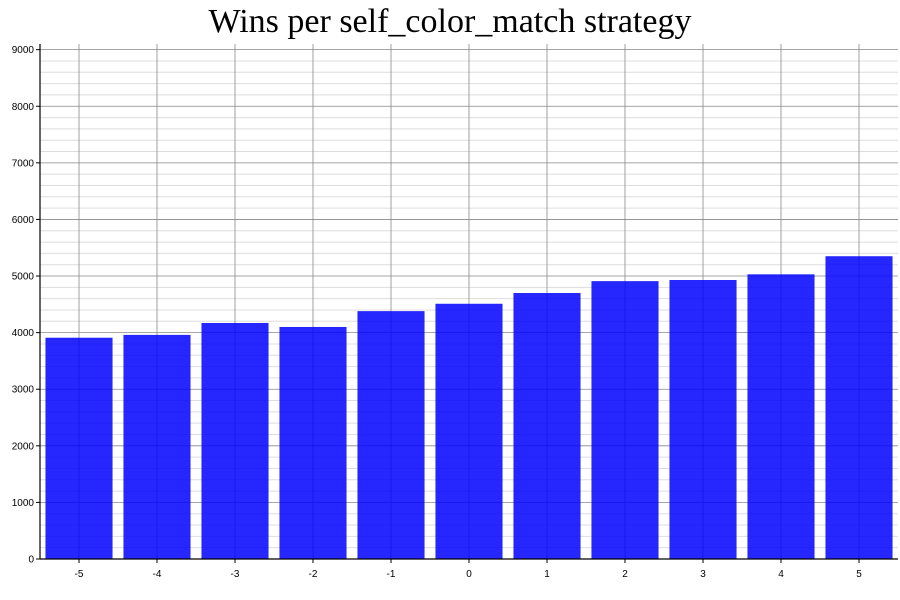 This screenshot has width=900, height=600. I want to click on y-tick-label: 1000, so click(23, 503).